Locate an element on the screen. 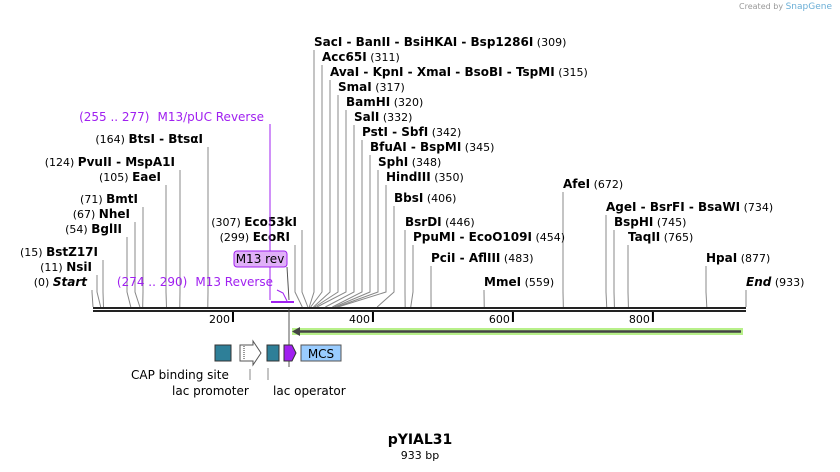 Image resolution: width=840 pixels, height=472 pixels. cut-position: (454) is located at coordinates (550, 237).